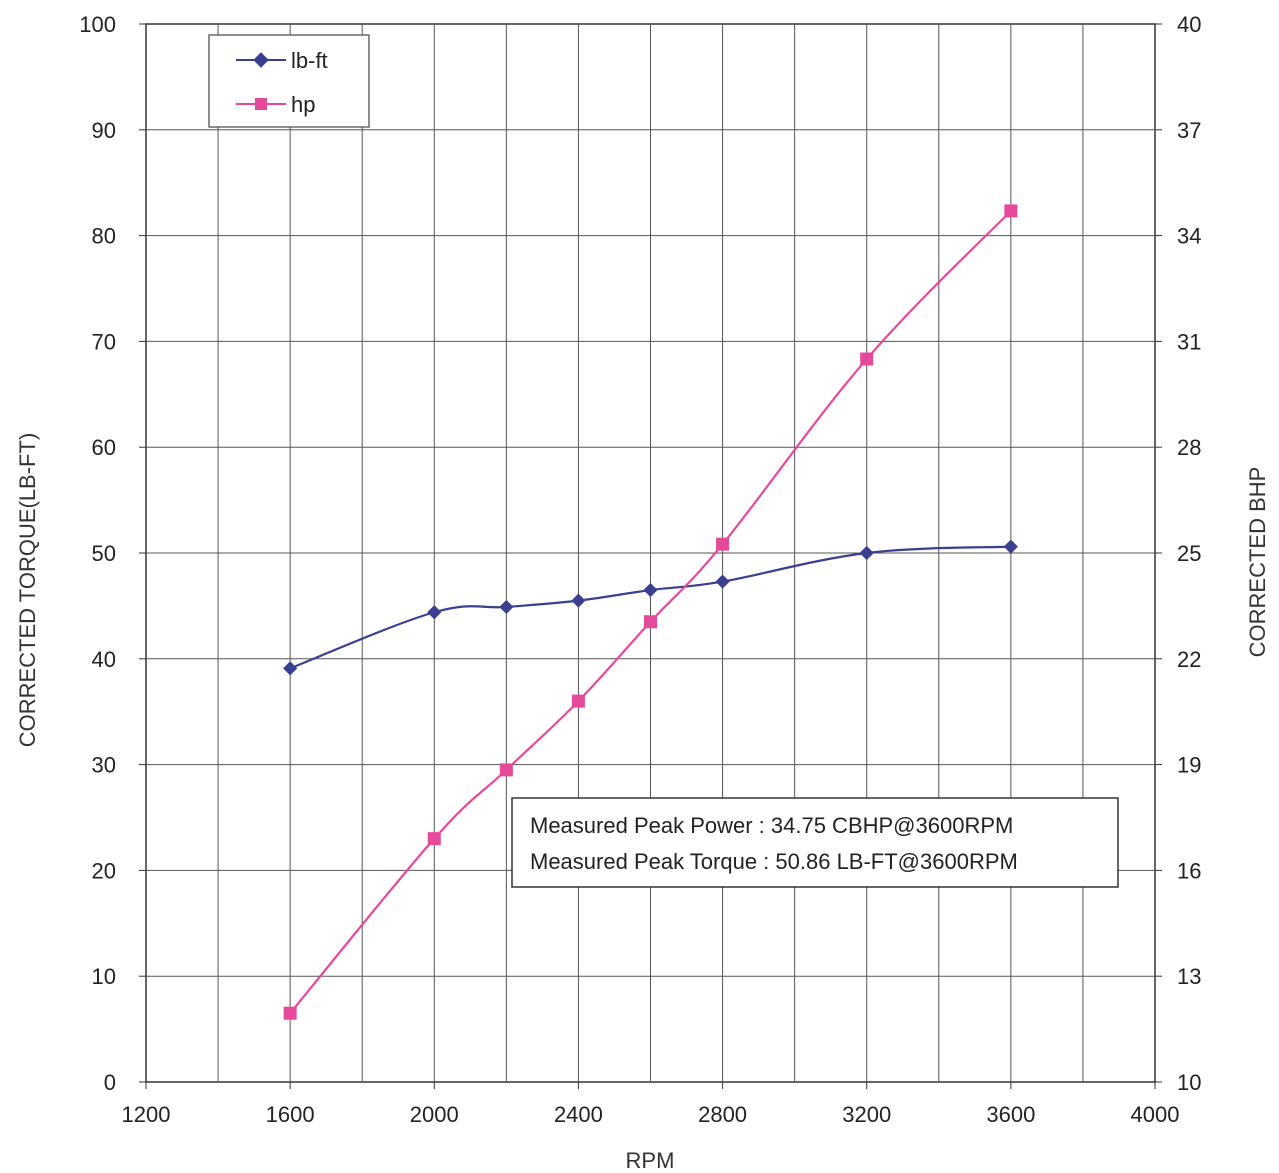 This screenshot has height=1173, width=1279. What do you see at coordinates (146, 1114) in the screenshot?
I see `x-tick-label: 1200` at bounding box center [146, 1114].